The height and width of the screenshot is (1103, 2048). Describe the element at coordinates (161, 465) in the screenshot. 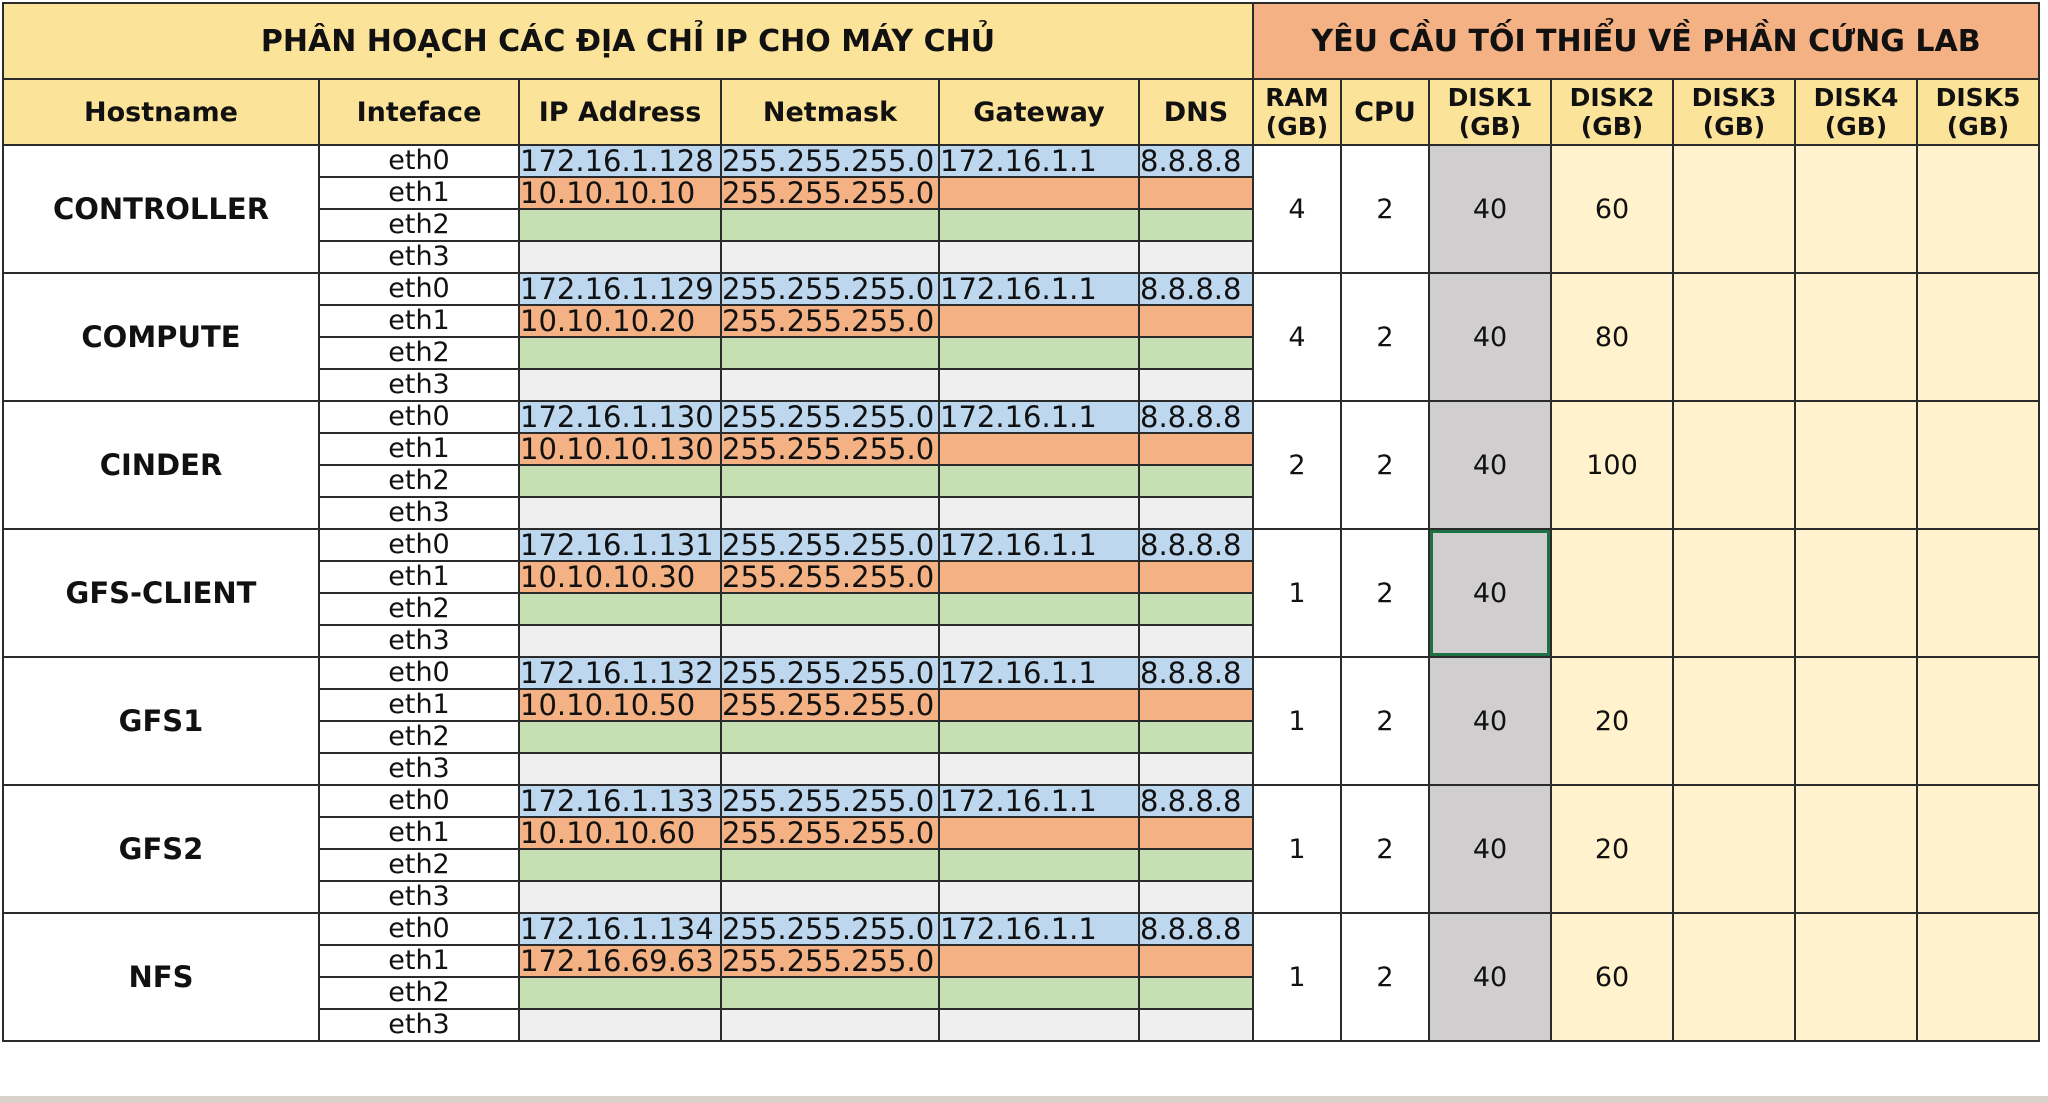

I see `hostname-cell: CINDER` at that location.